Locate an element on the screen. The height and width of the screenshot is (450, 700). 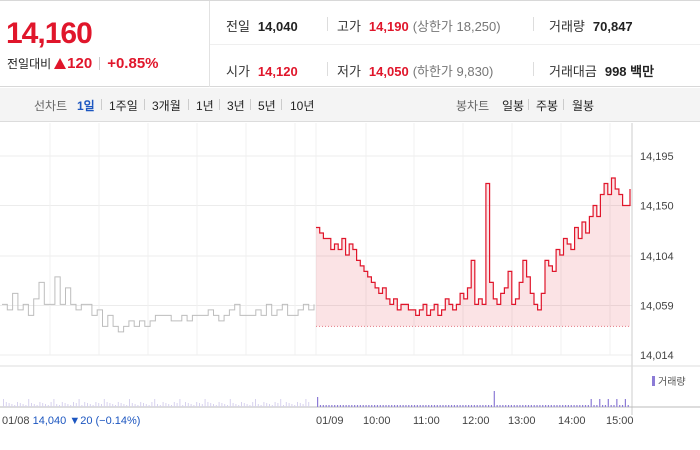
stat-open: 시가 14,120 is located at coordinates (262, 70).